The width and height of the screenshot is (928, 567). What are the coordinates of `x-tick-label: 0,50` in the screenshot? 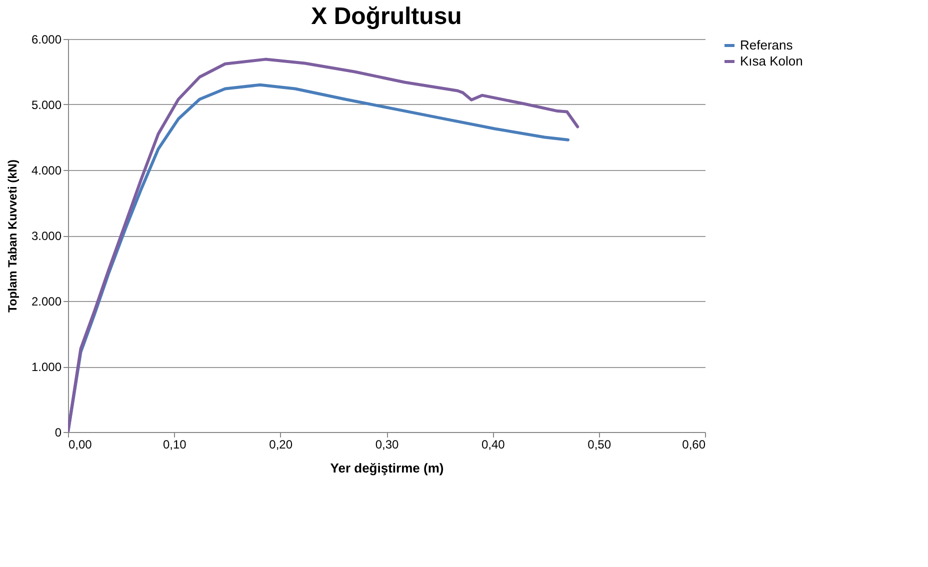 It's located at (600, 445).